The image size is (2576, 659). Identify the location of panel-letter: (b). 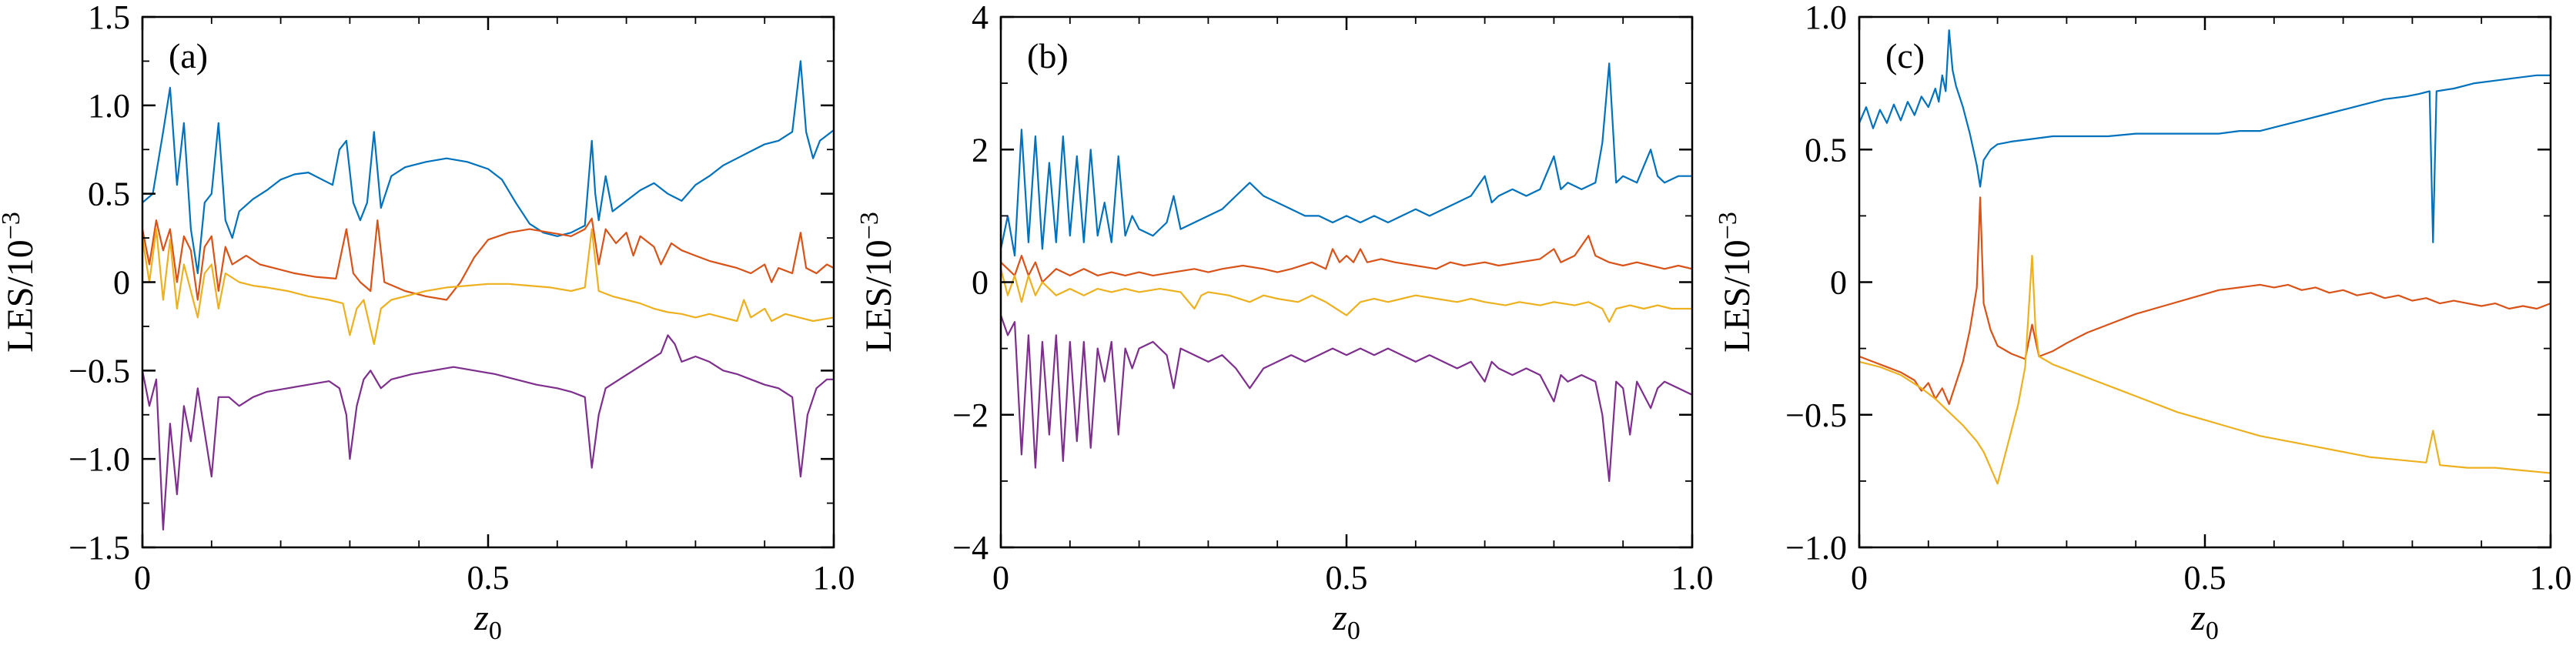
(1048, 55).